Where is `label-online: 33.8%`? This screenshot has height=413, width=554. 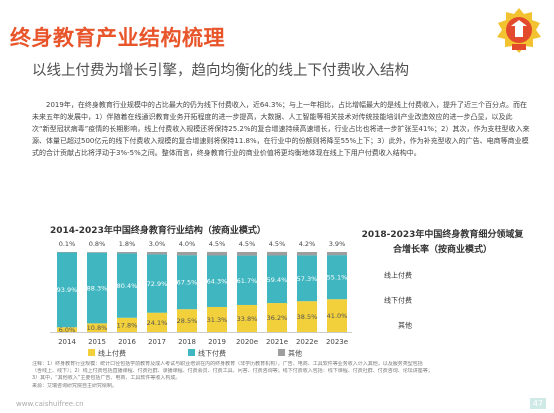
label-online: 33.8% is located at coordinates (247, 319).